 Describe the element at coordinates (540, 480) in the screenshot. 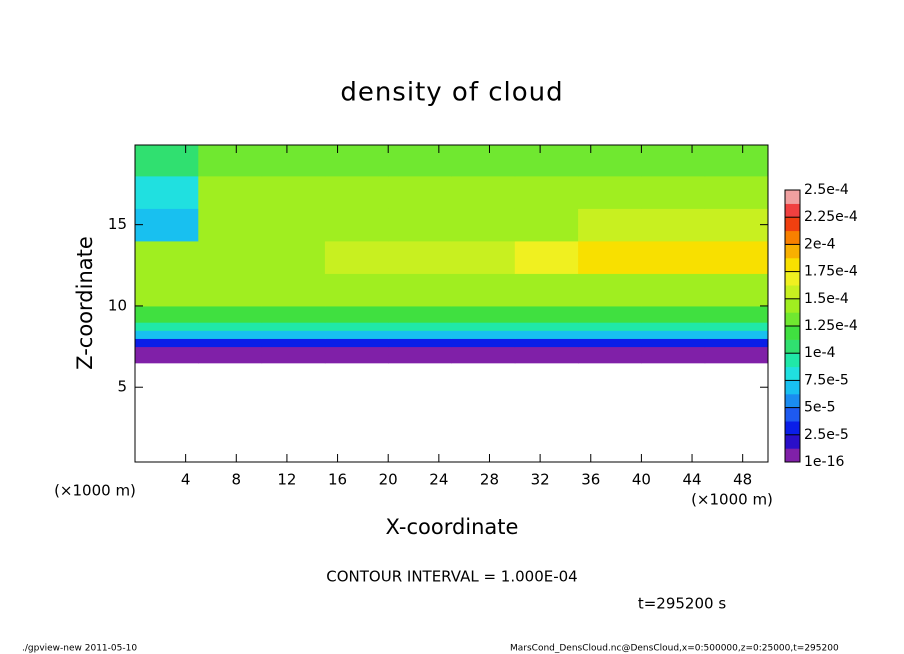

I see `x-tick-label: 32` at that location.